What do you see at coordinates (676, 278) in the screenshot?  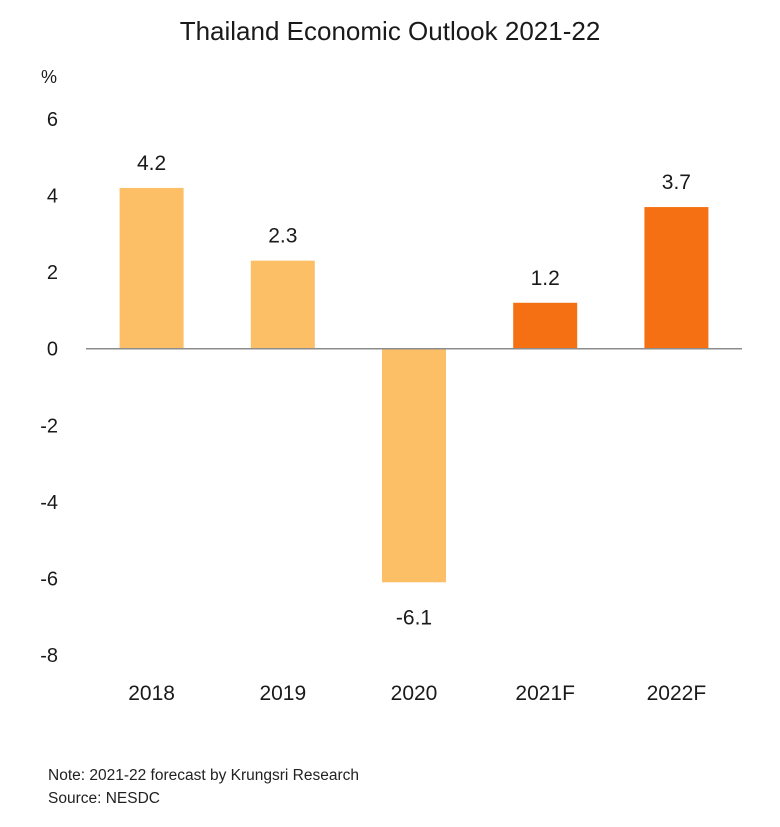 I see `bar-2022f` at bounding box center [676, 278].